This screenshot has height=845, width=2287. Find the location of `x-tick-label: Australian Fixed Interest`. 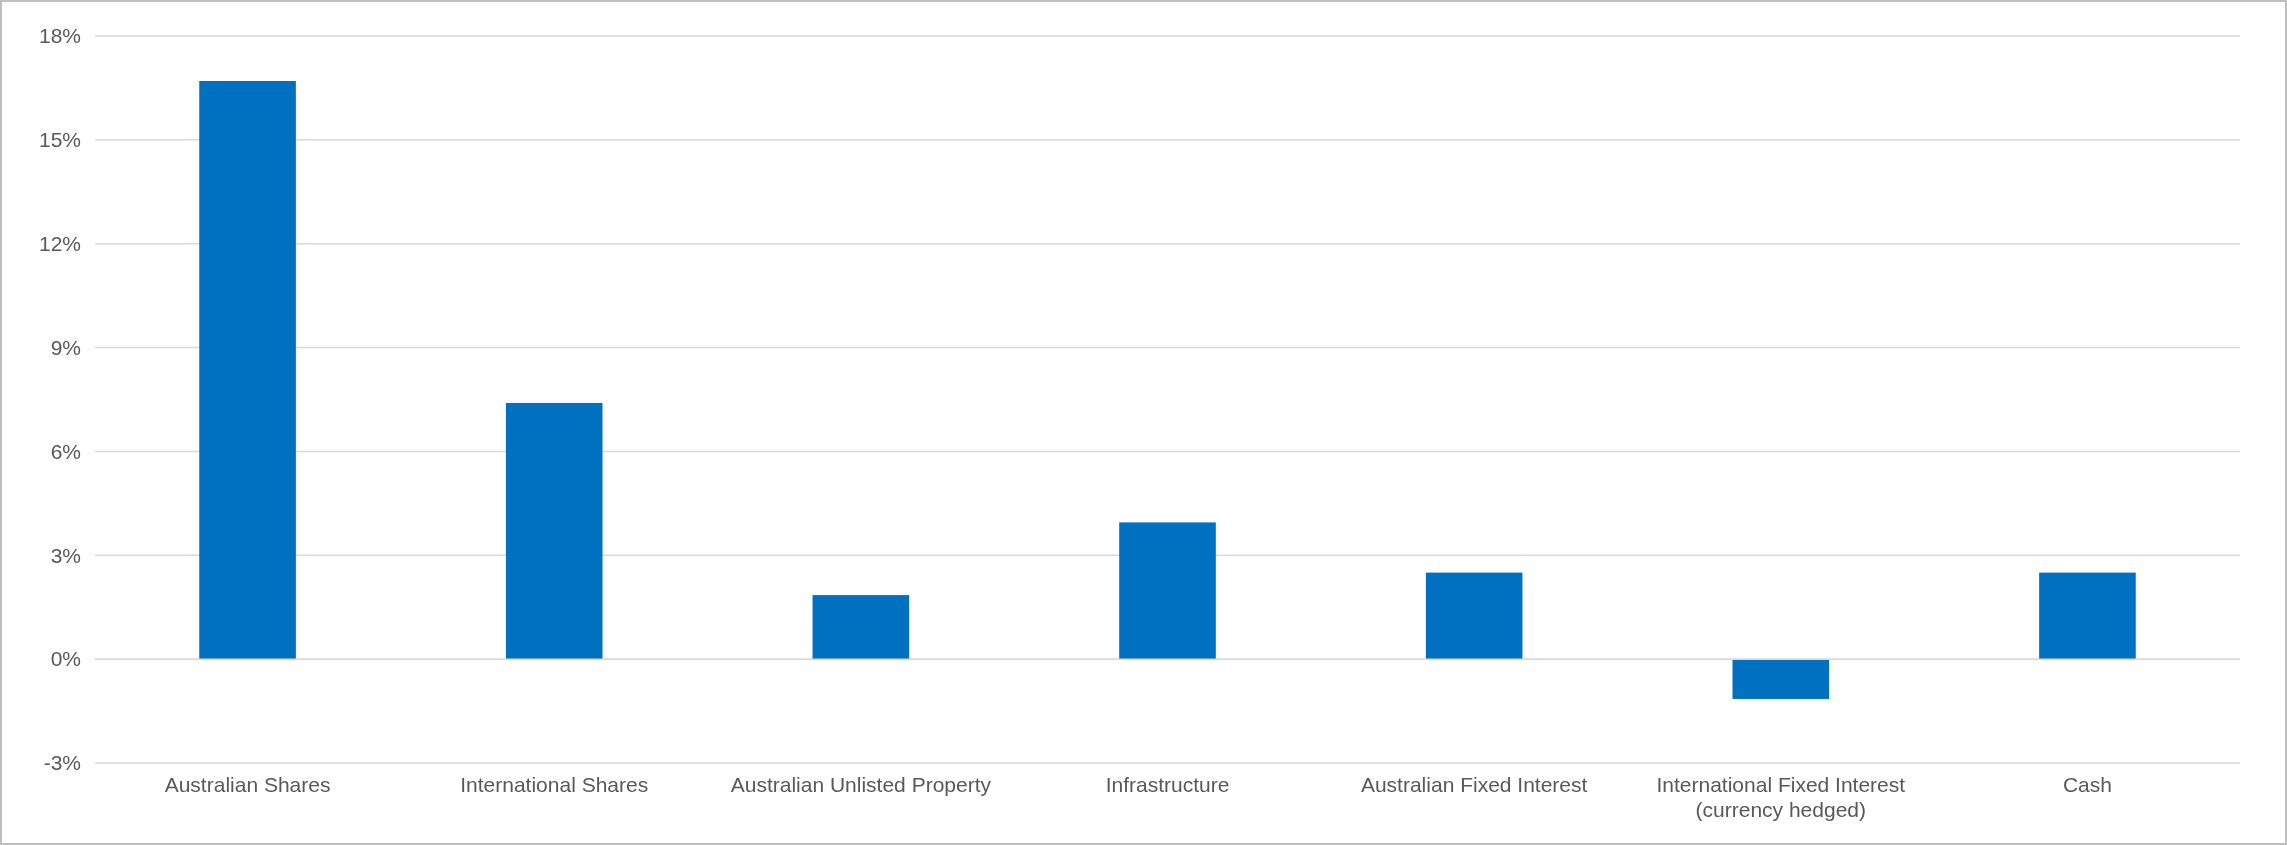

x-tick-label: Australian Fixed Interest is located at coordinates (1474, 784).